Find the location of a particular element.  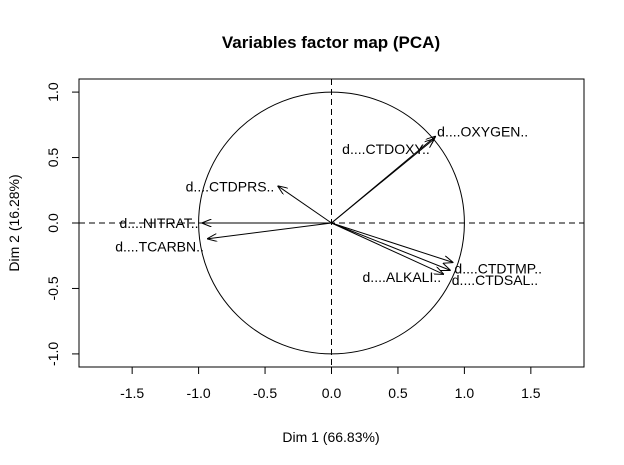

x-tick-label: -0.5 is located at coordinates (265, 393).